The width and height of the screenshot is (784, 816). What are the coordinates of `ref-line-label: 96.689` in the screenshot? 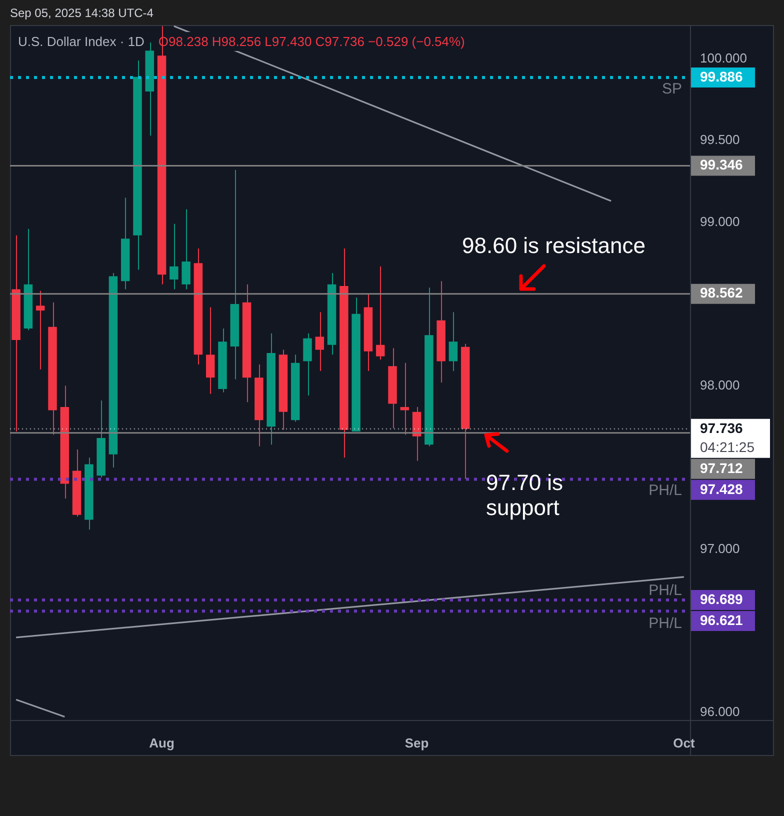 It's located at (722, 598).